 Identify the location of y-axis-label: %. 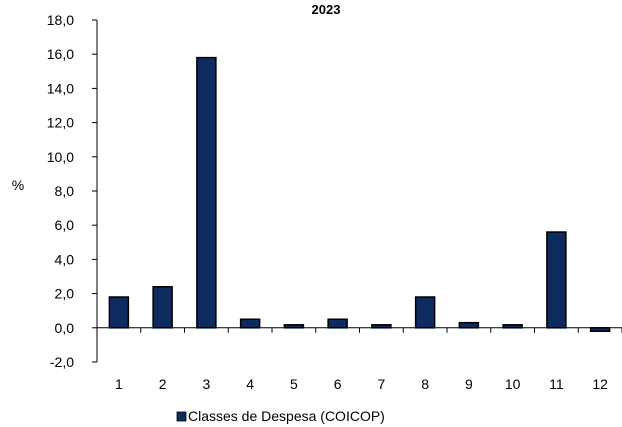
(18, 185).